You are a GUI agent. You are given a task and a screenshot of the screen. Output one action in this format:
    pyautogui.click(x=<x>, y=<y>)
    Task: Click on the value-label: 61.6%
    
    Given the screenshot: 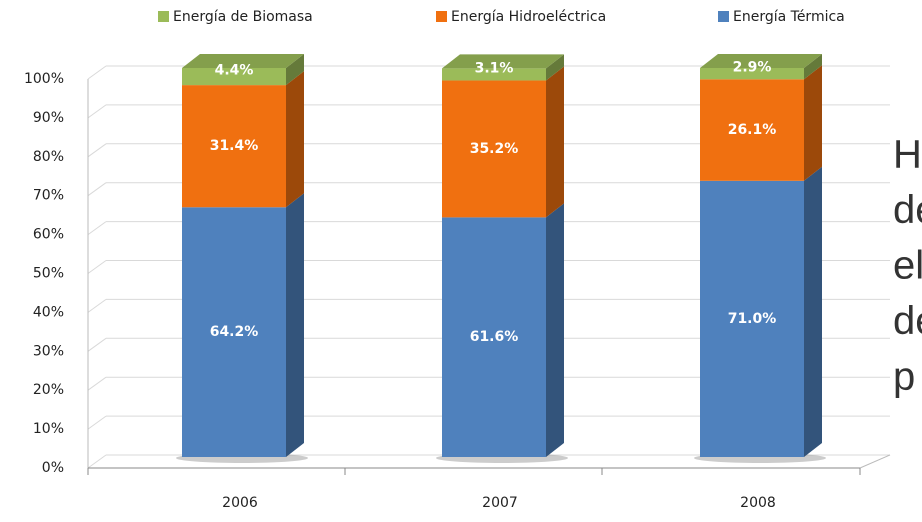 What is the action you would take?
    pyautogui.click(x=494, y=337)
    